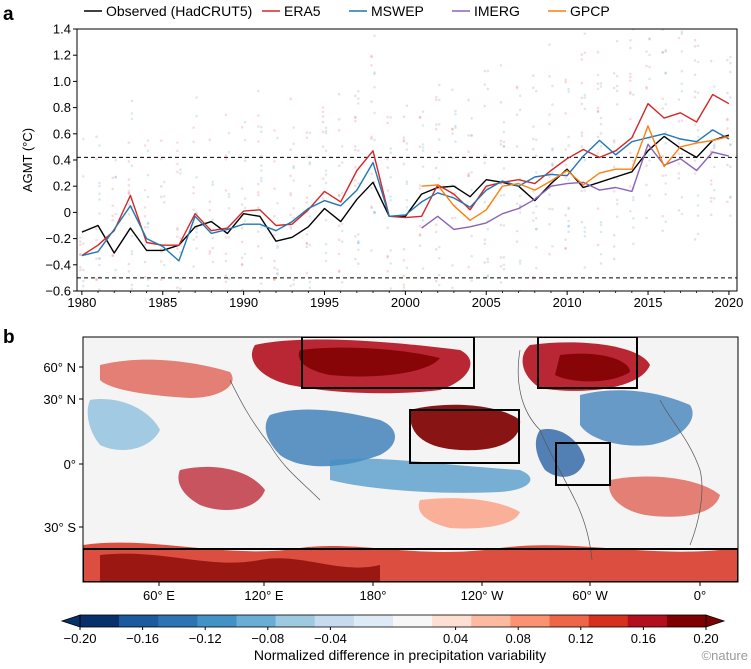 The width and height of the screenshot is (751, 669). I want to click on latitude-axis: 60° N 30° N 0° 30° S, so click(63, 447).